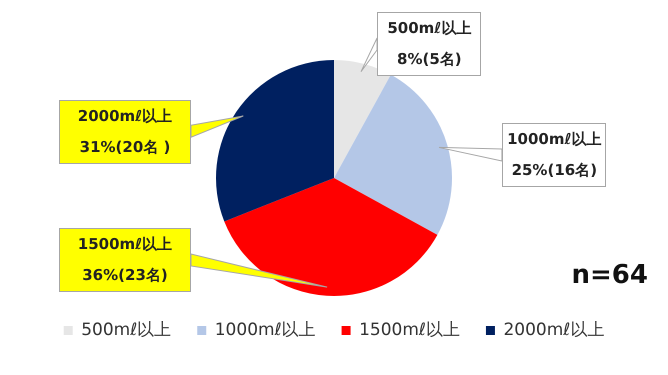 This screenshot has width=668, height=375. I want to click on slice-label: 1000mℓ以上, so click(554, 139).